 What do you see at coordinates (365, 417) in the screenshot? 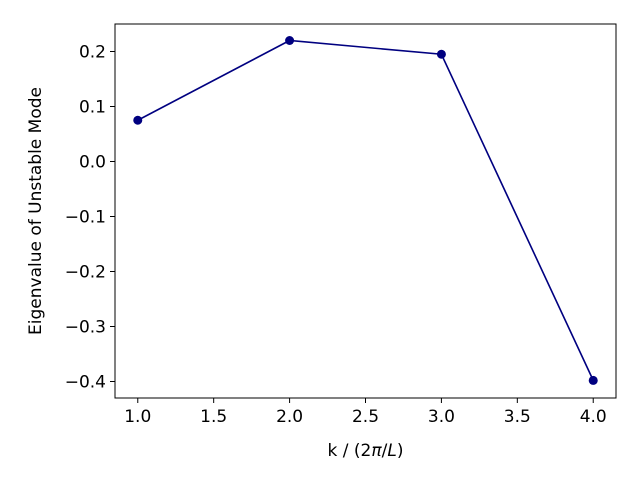
I see `x-tick-label: 2.5` at bounding box center [365, 417].